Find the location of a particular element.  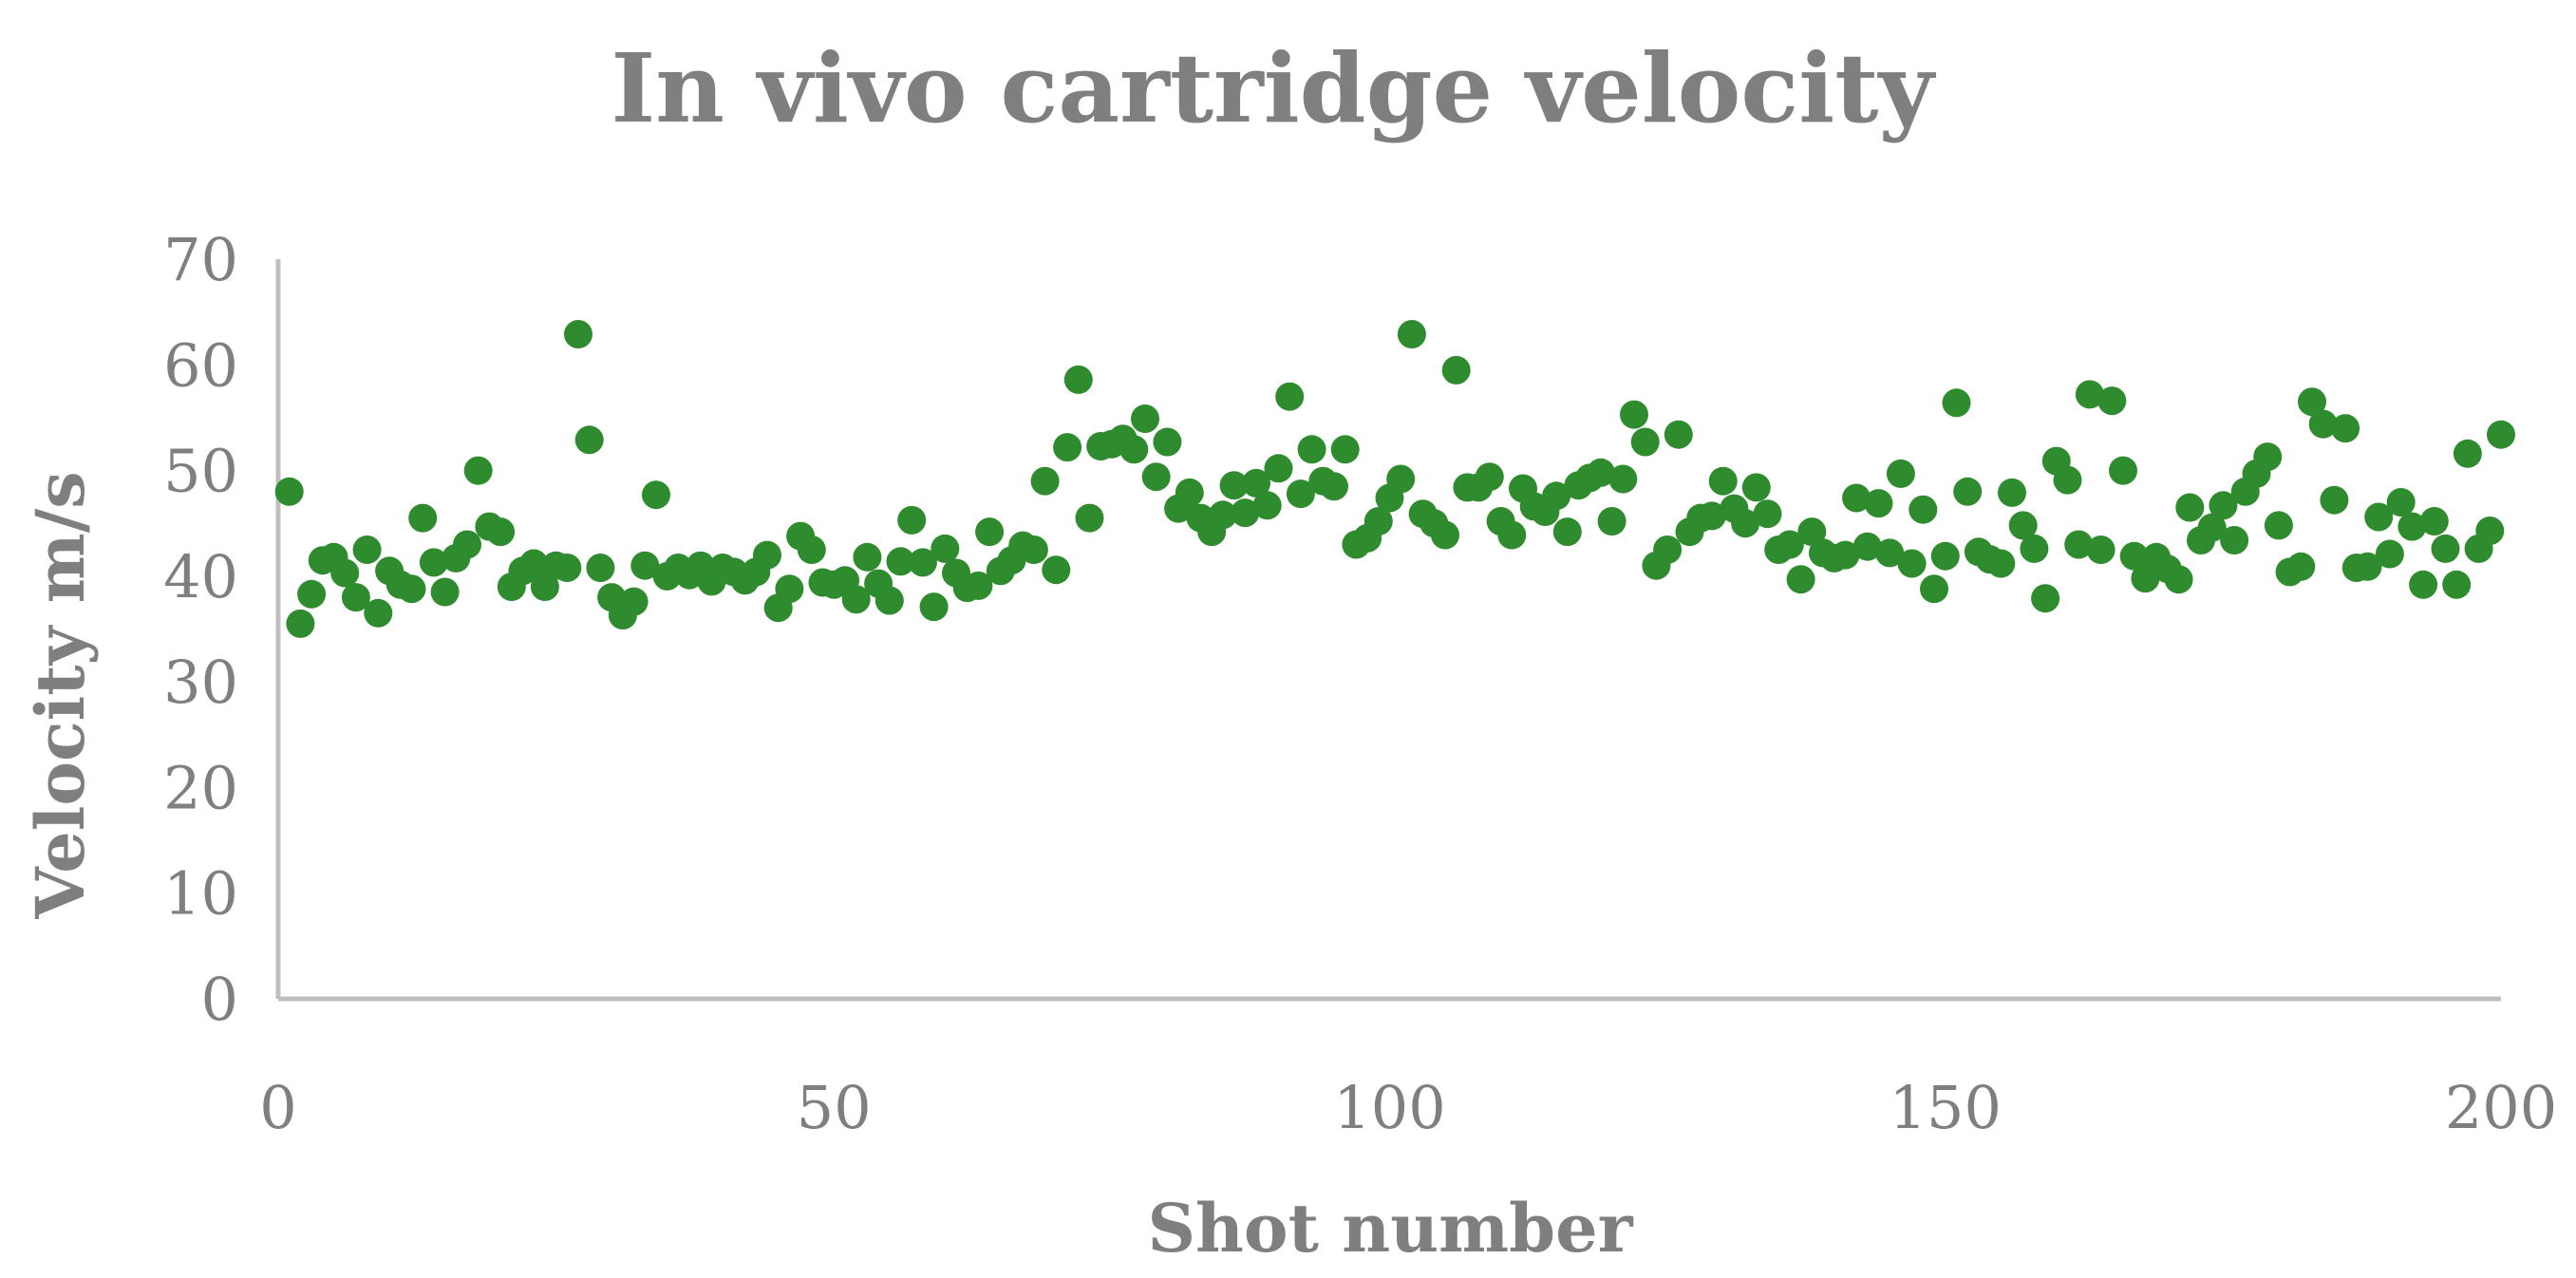

y-tick-label: 50 is located at coordinates (200, 472).